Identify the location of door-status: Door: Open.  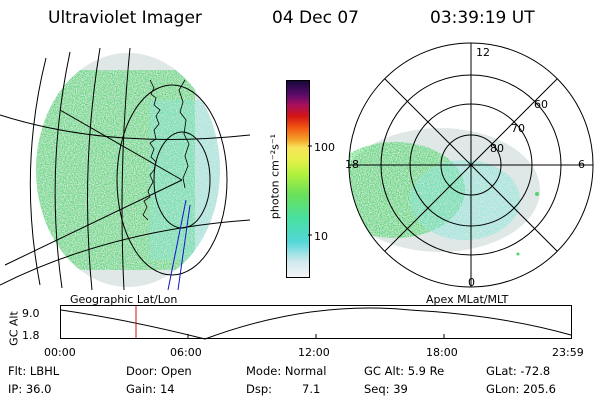
(159, 371).